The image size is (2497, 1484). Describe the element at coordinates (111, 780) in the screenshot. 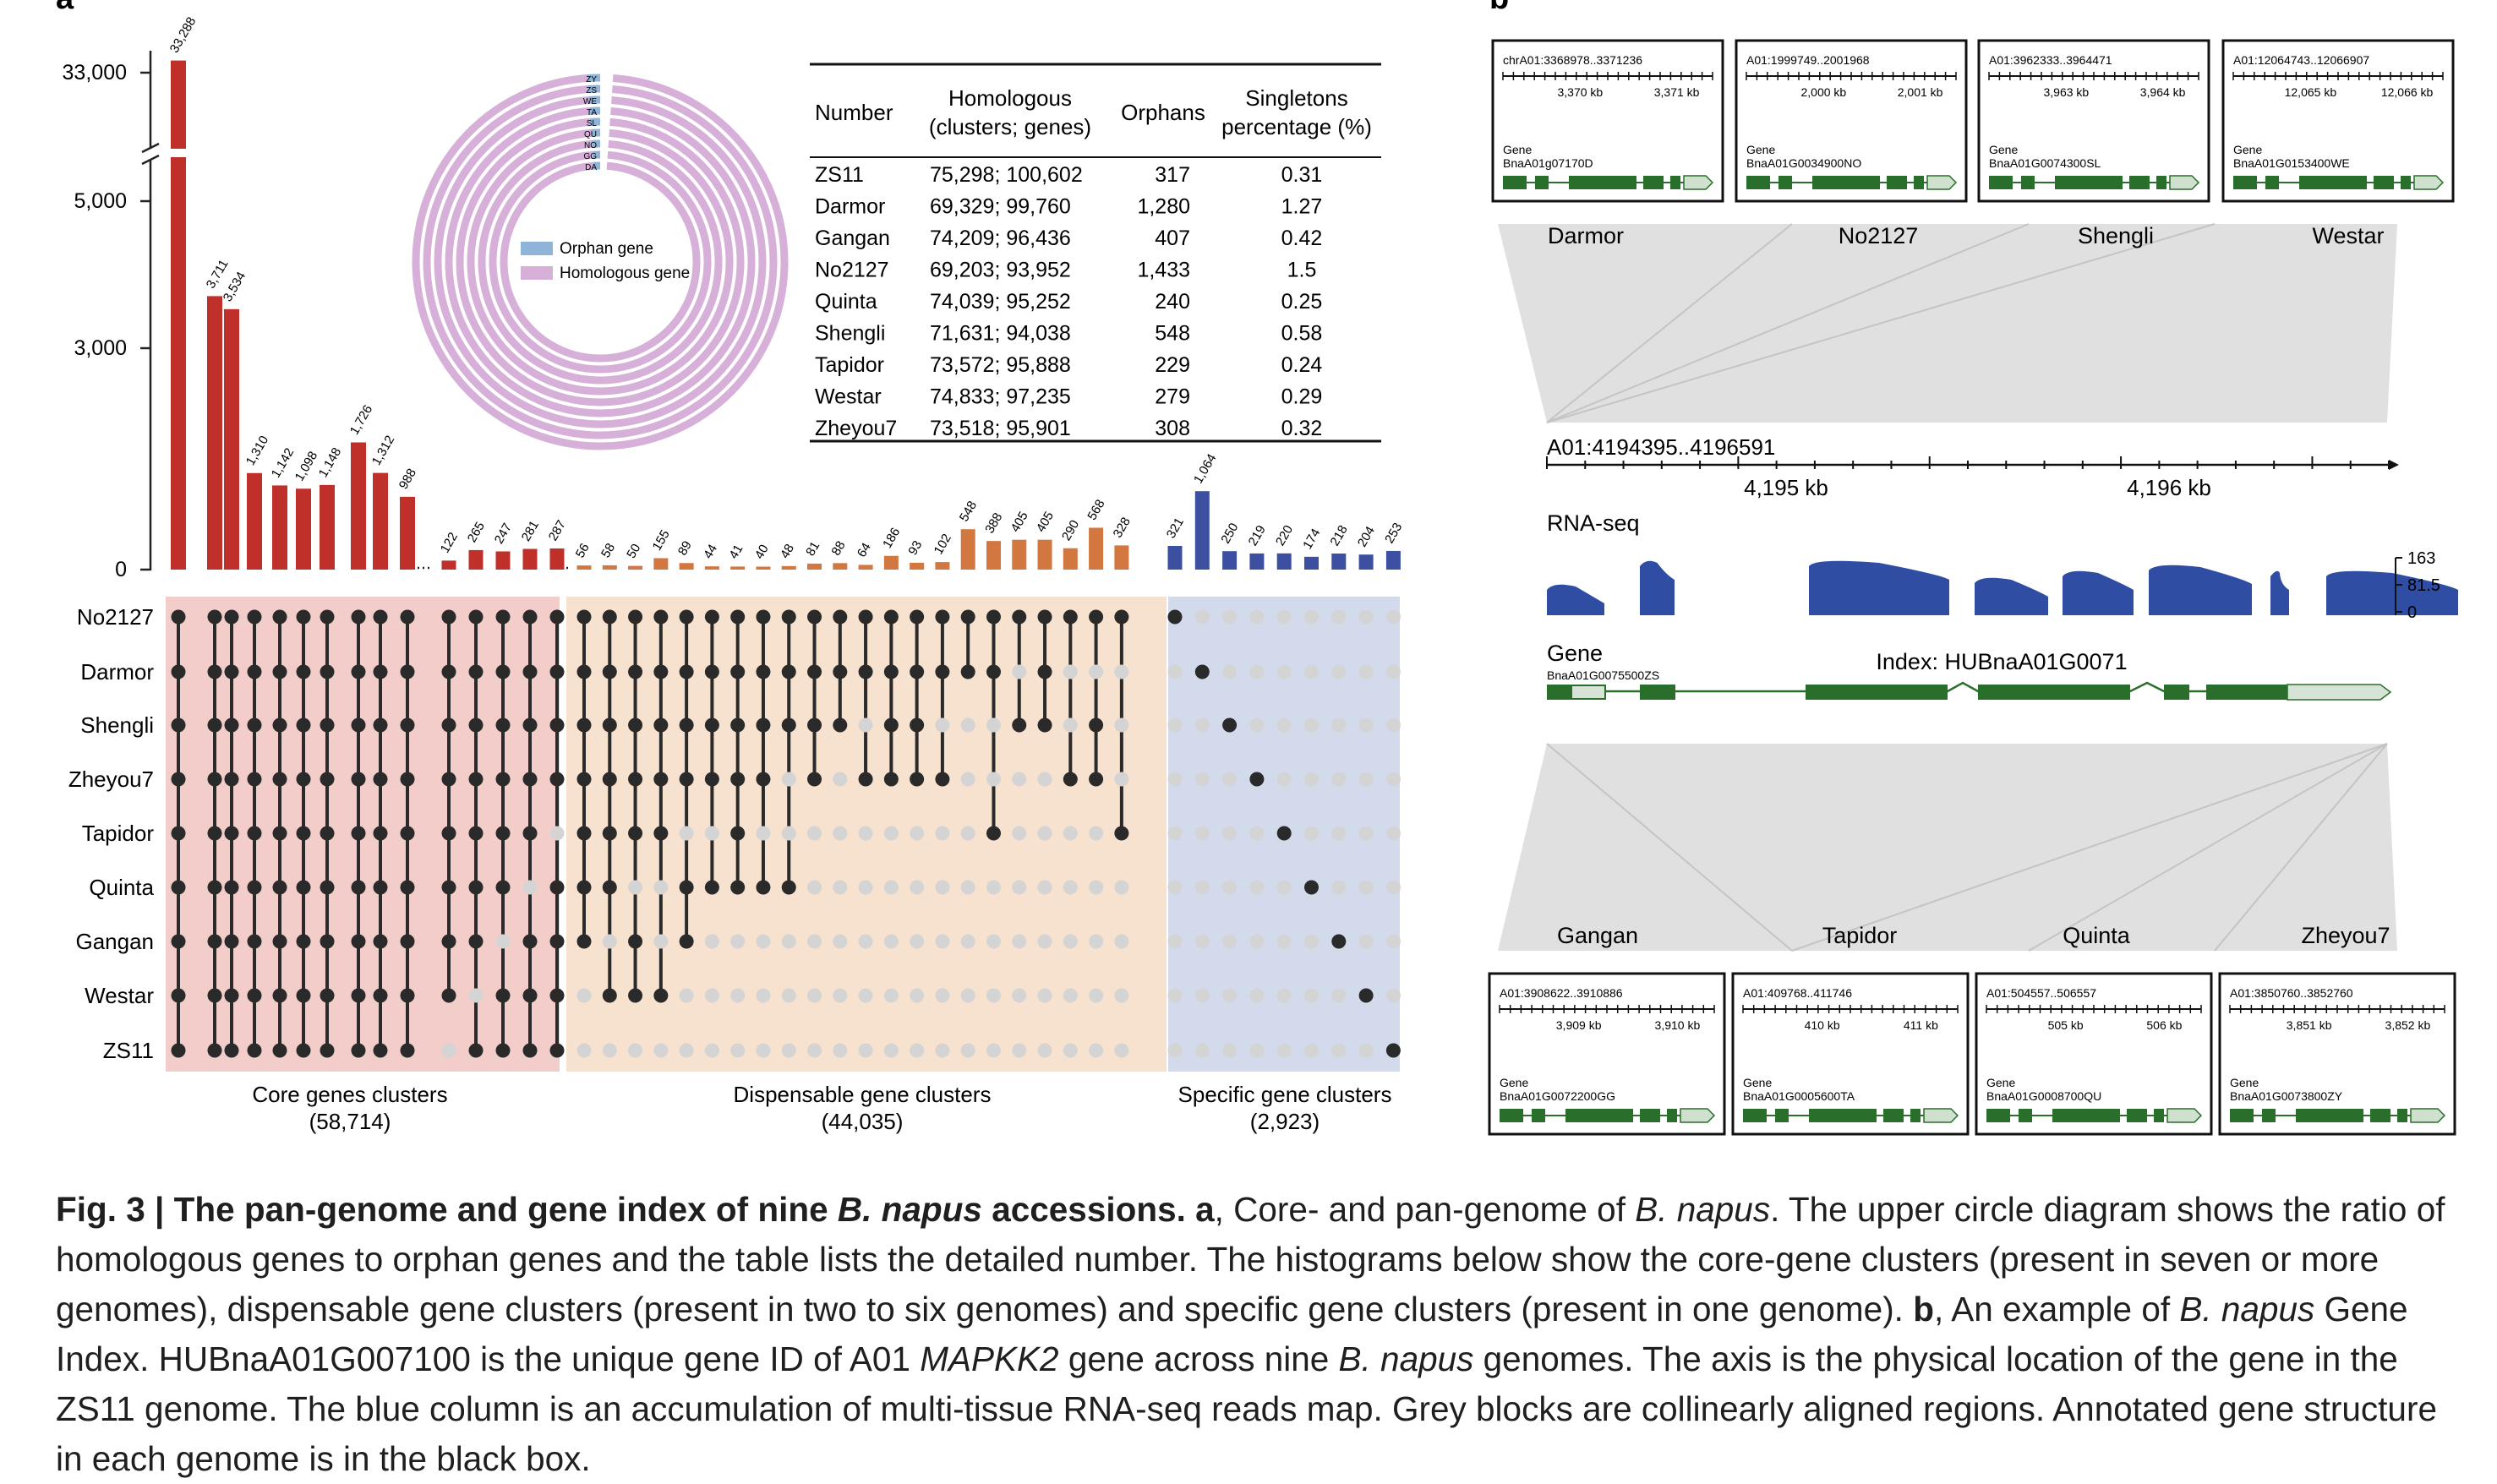

I see `row-label: Zheyou7` at that location.